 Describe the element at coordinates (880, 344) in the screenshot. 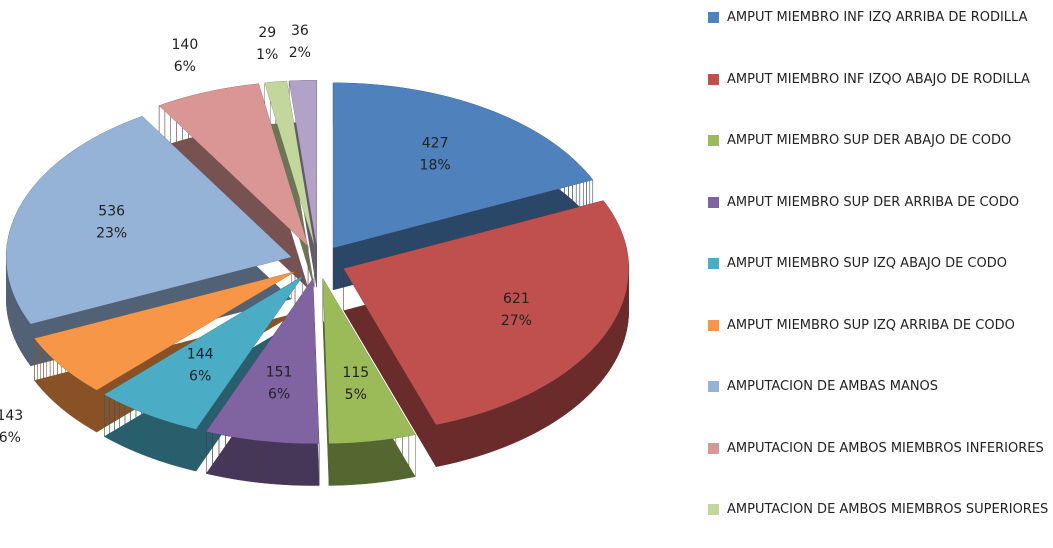

I see `legend-item: AMPUT MIEMBRO SUP IZQ ARRIBA DE CODO` at that location.